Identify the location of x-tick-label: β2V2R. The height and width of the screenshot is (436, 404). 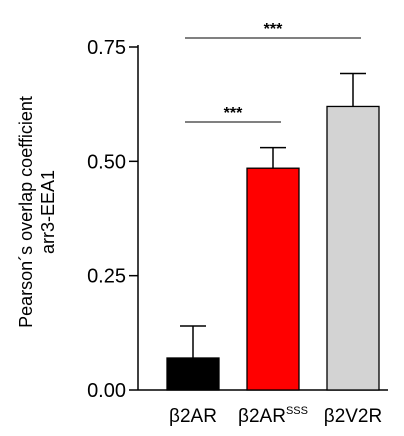
(353, 416).